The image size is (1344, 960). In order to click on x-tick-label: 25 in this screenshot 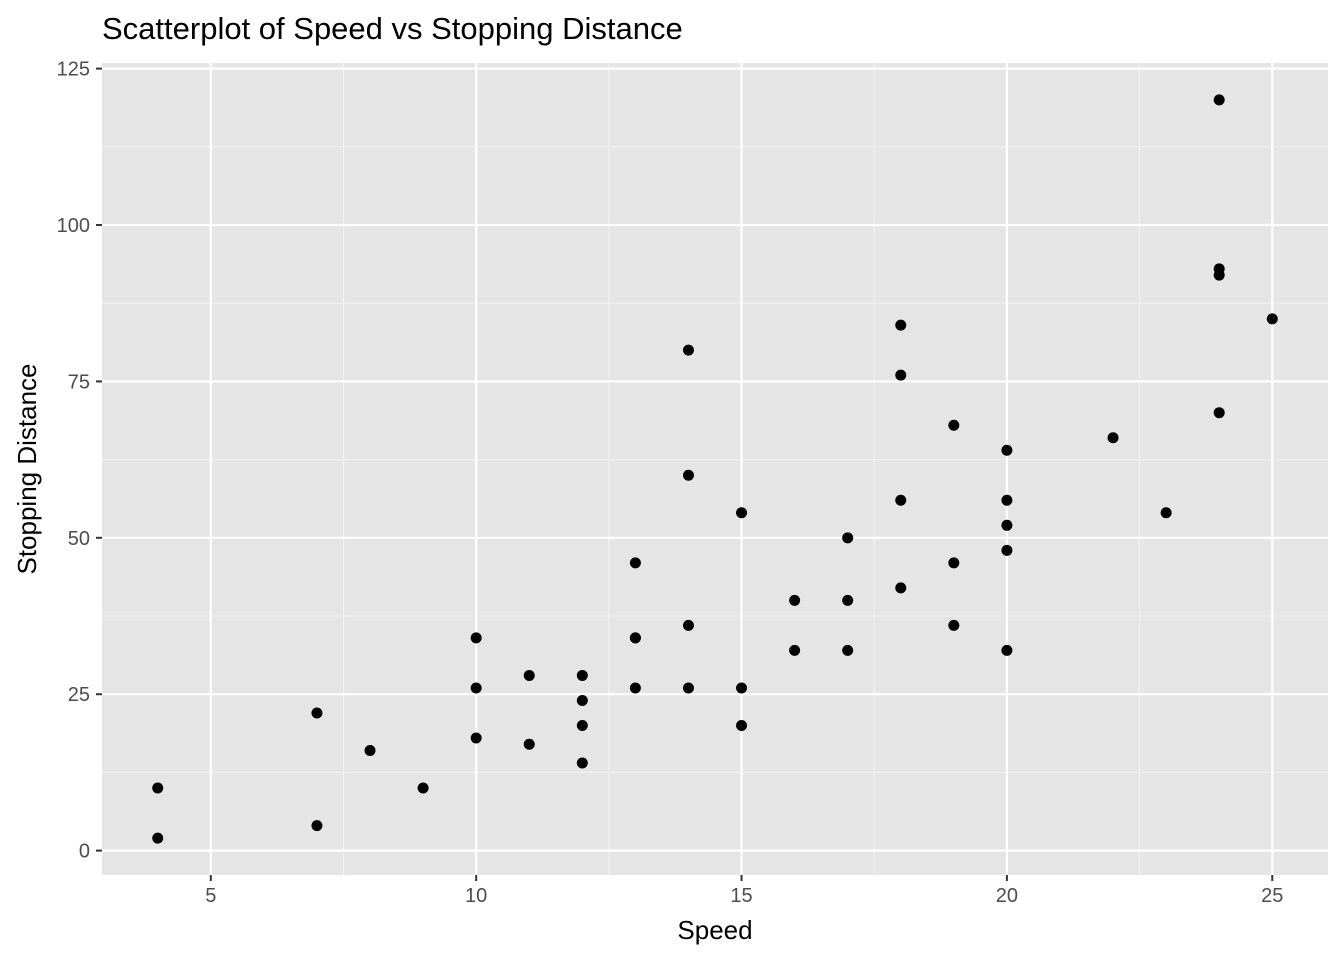, I will do `click(1272, 896)`.